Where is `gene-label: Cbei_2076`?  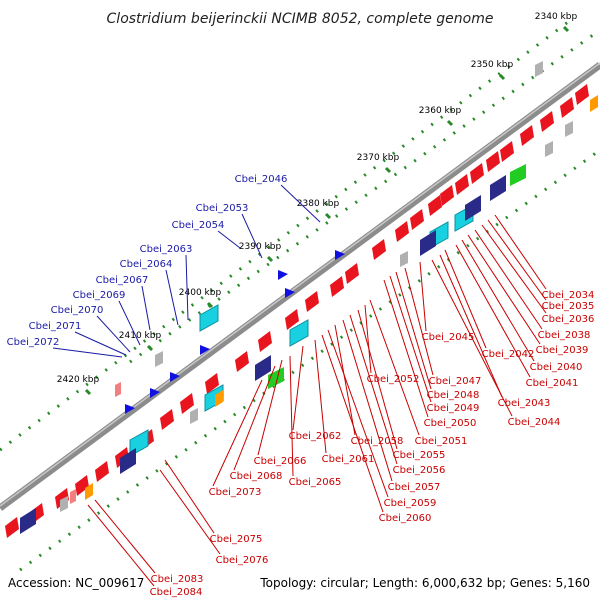
gene-label: Cbei_2076 is located at coordinates (242, 560).